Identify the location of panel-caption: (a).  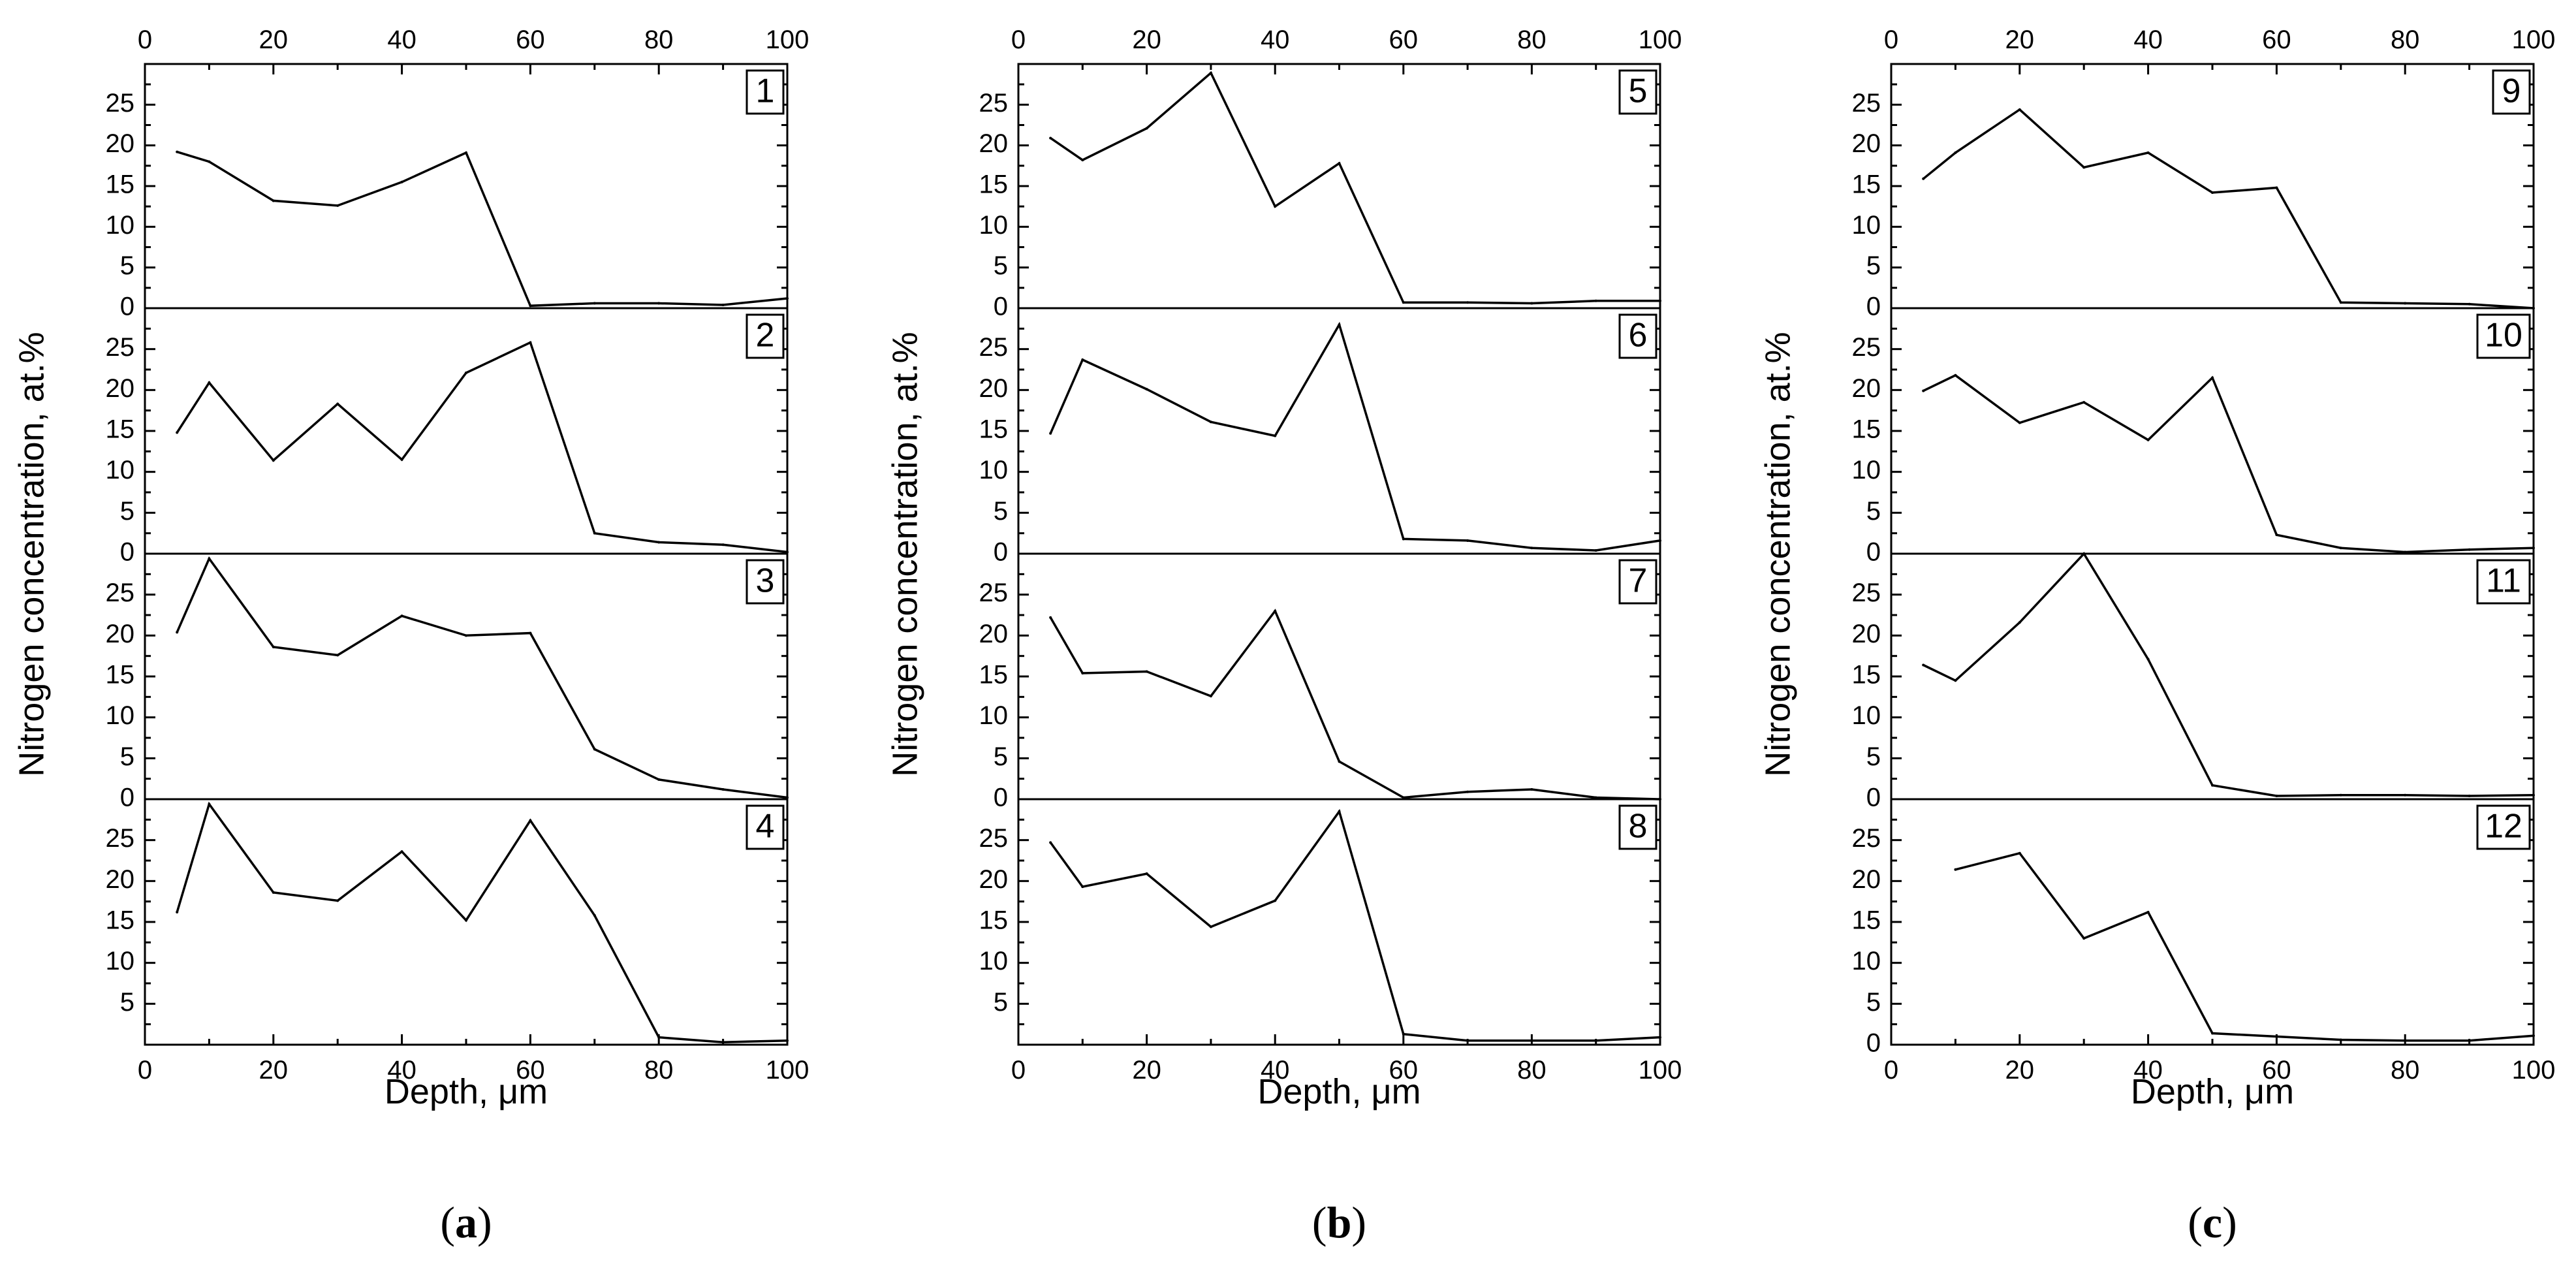
(466, 1222).